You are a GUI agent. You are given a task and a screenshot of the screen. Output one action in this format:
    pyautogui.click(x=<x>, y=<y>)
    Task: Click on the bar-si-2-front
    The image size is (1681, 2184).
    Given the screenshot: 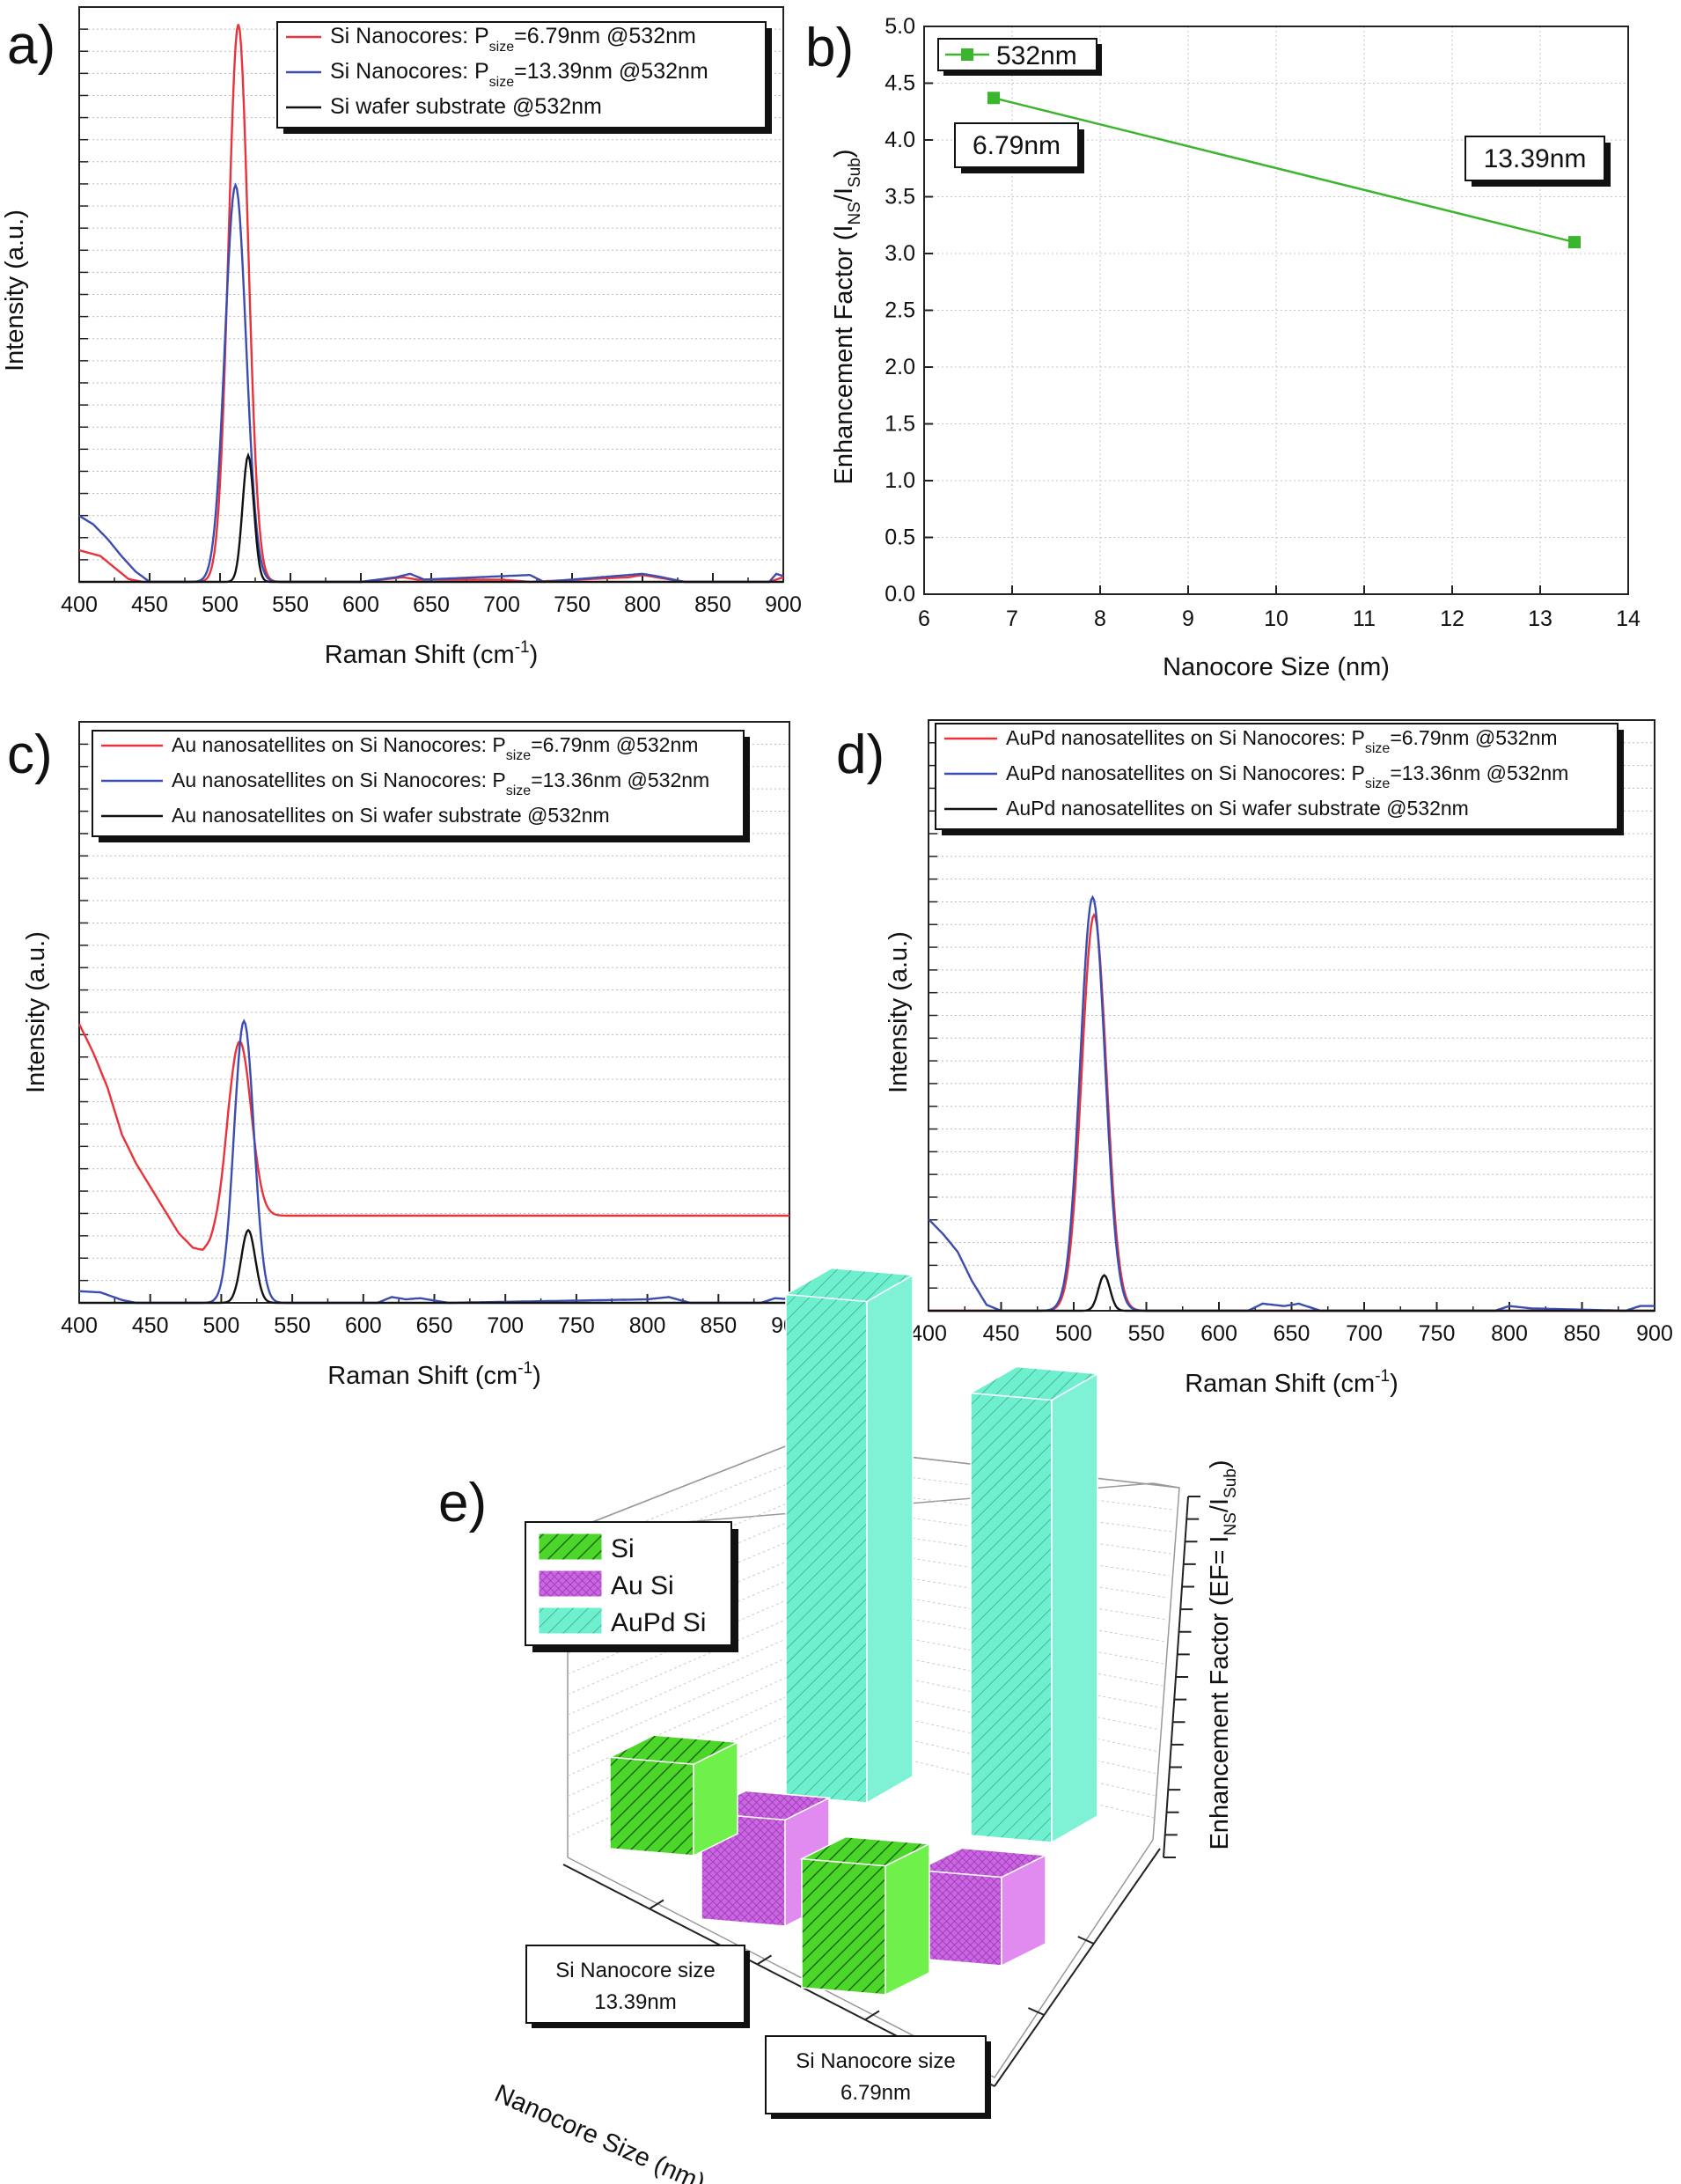 What is the action you would take?
    pyautogui.click(x=843, y=1926)
    